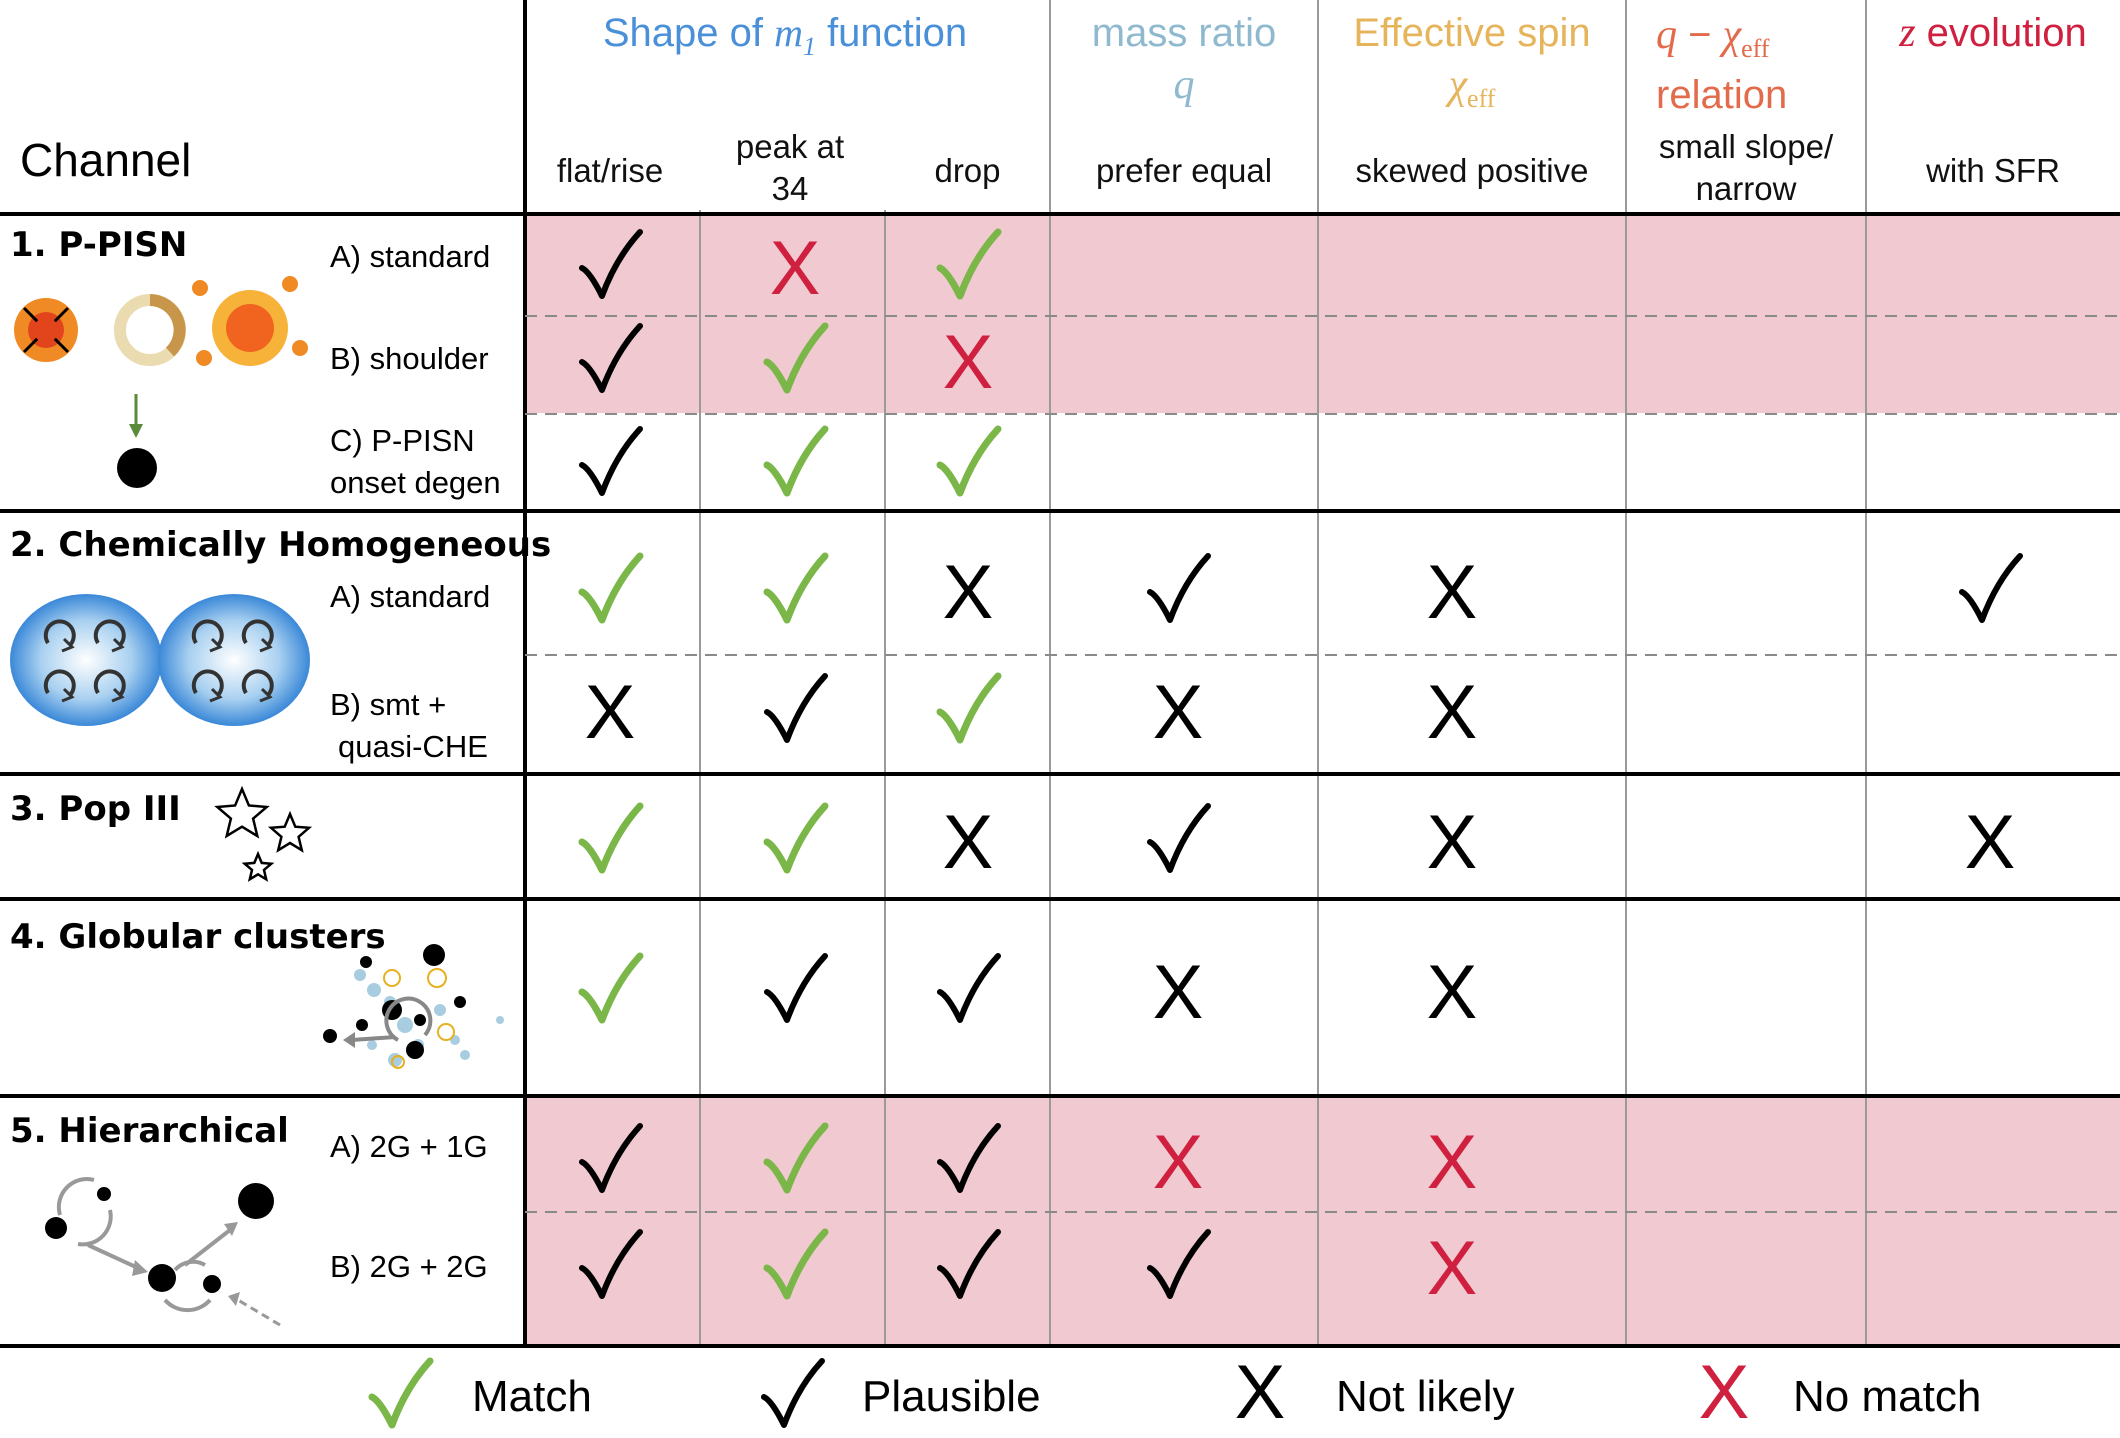 Image resolution: width=2120 pixels, height=1438 pixels. I want to click on z-evolution-header: z evolution, so click(1993, 33).